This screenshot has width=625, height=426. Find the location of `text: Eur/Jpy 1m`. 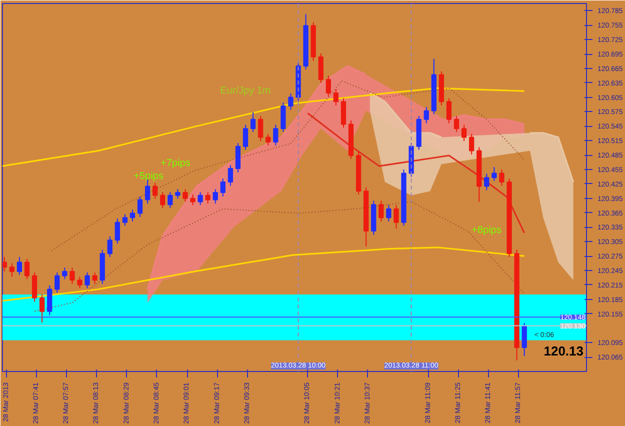

text: Eur/Jpy 1m is located at coordinates (245, 91).